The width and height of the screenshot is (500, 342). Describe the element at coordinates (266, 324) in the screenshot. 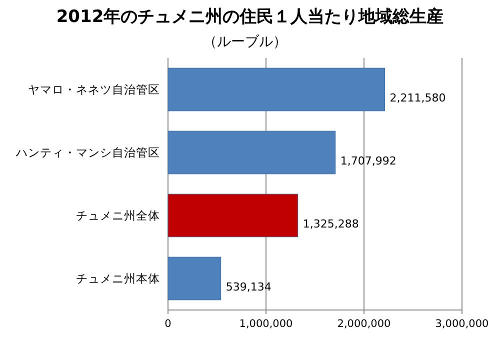

I see `x-tick-label: 1,000,000` at that location.